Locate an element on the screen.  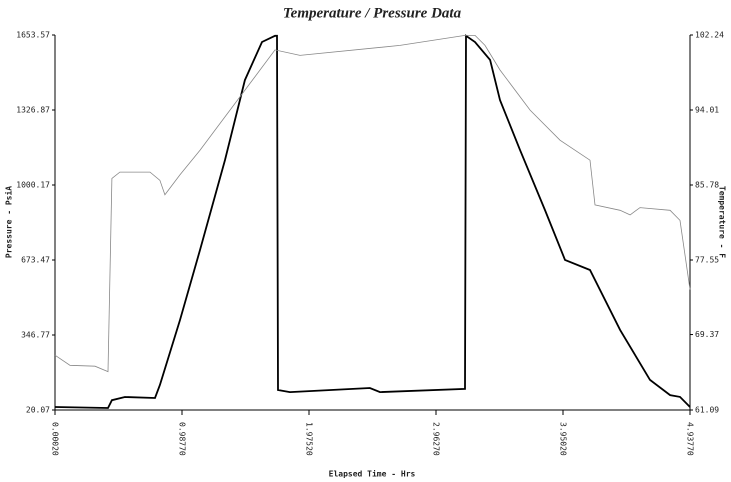
y-tick-label: 20.07 is located at coordinates (38, 410).